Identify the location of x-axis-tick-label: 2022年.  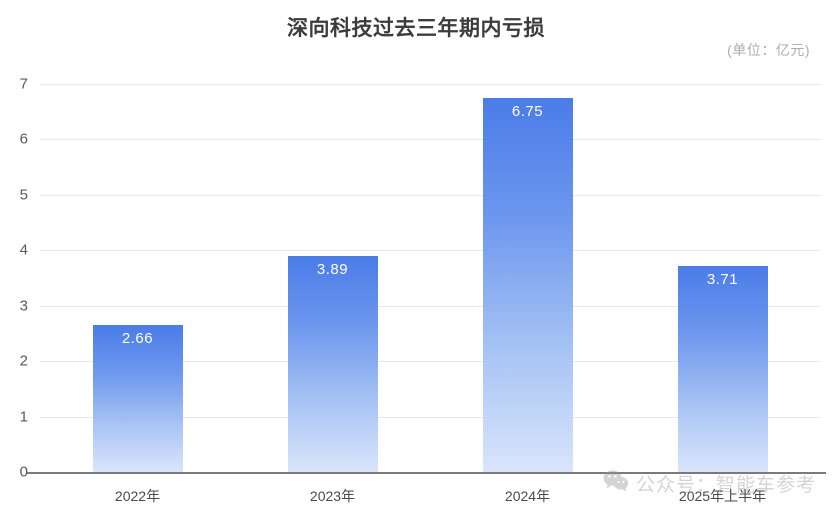
(137, 496).